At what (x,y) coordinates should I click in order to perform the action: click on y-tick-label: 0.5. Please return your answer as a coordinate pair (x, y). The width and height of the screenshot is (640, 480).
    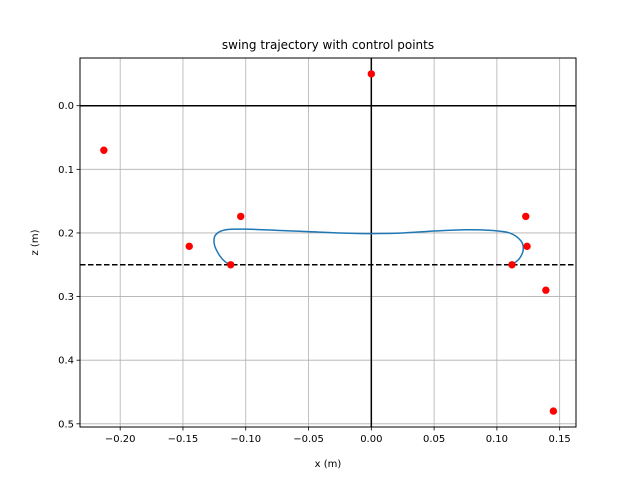
    Looking at the image, I should click on (66, 424).